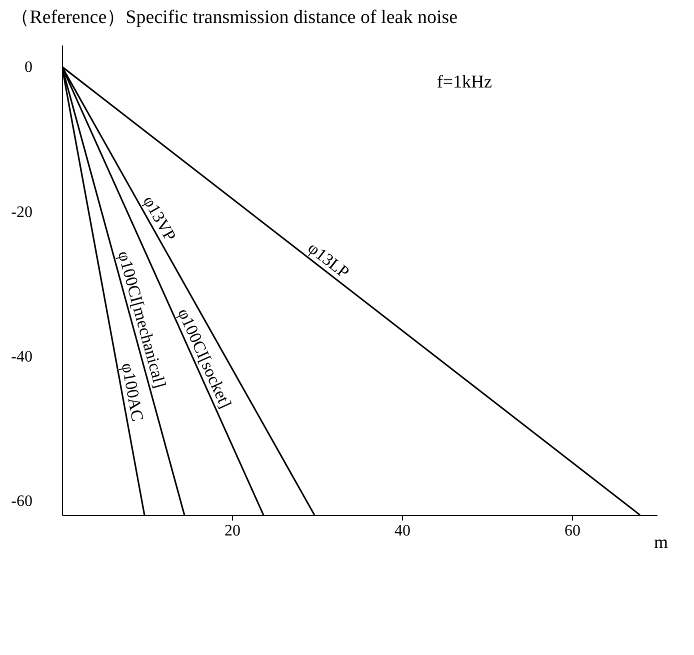 The width and height of the screenshot is (694, 655). What do you see at coordinates (661, 542) in the screenshot?
I see `x-axis-title: m` at bounding box center [661, 542].